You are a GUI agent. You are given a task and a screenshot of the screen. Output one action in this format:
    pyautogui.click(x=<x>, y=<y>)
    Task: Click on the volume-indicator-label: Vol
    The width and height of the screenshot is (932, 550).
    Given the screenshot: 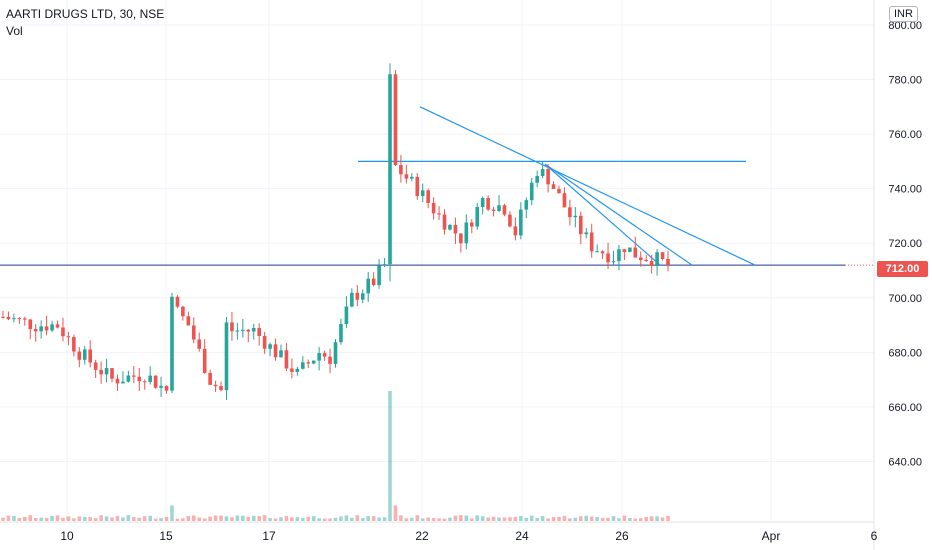 What is the action you would take?
    pyautogui.click(x=14, y=31)
    